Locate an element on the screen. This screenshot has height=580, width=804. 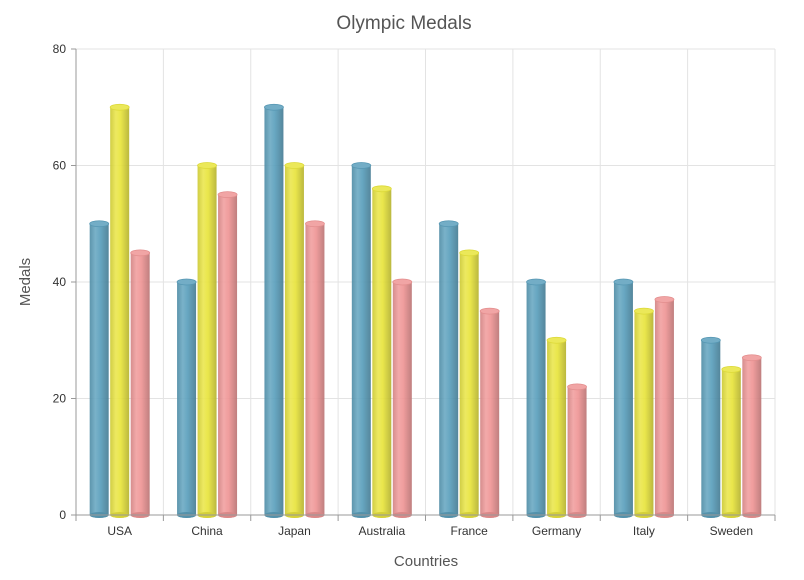
y-tick-label: 60 is located at coordinates (60, 166).